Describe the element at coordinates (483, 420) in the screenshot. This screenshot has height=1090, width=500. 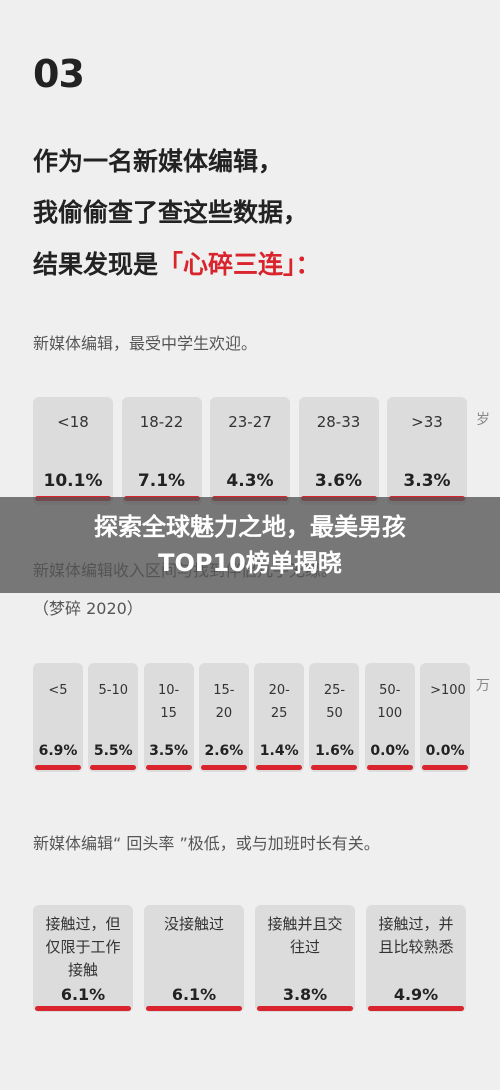
I see `unit-label: 岁` at that location.